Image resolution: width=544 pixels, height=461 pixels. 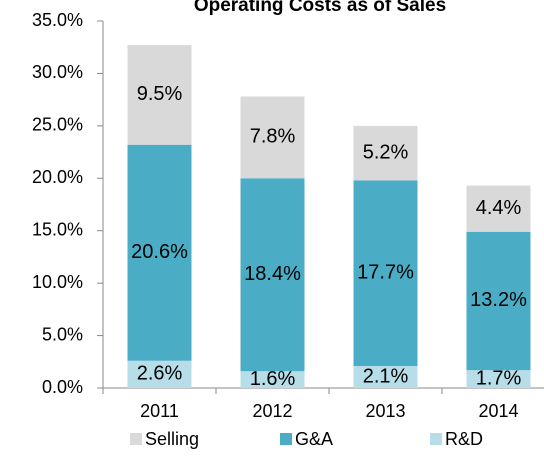 I want to click on data-label: 1.7%, so click(x=499, y=378).